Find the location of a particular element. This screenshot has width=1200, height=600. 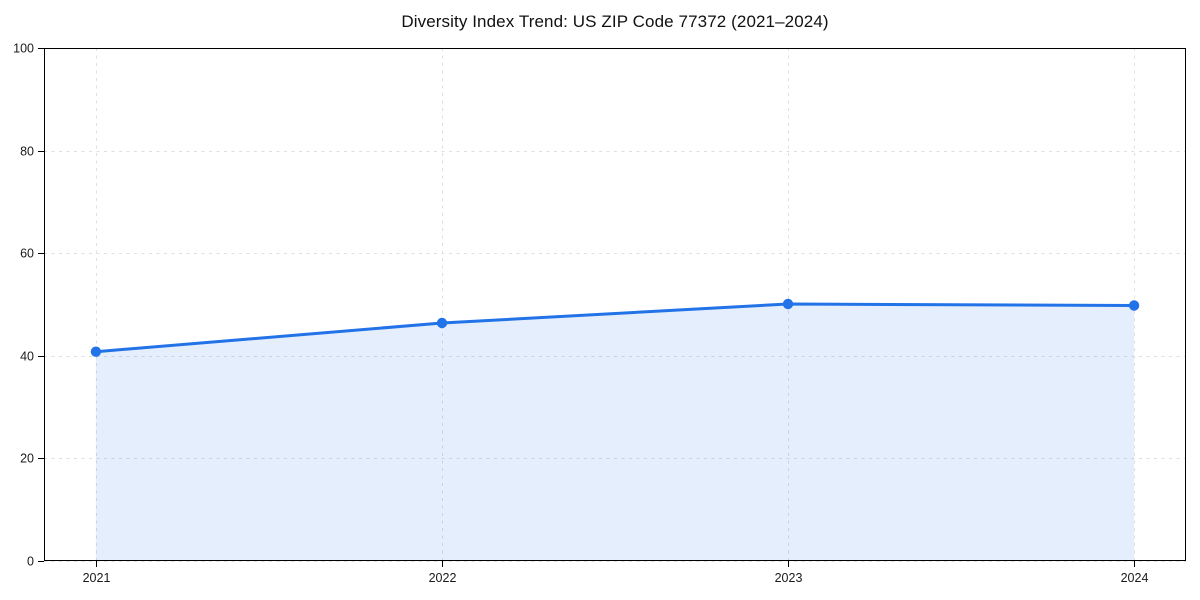

trend-line is located at coordinates (615, 328).